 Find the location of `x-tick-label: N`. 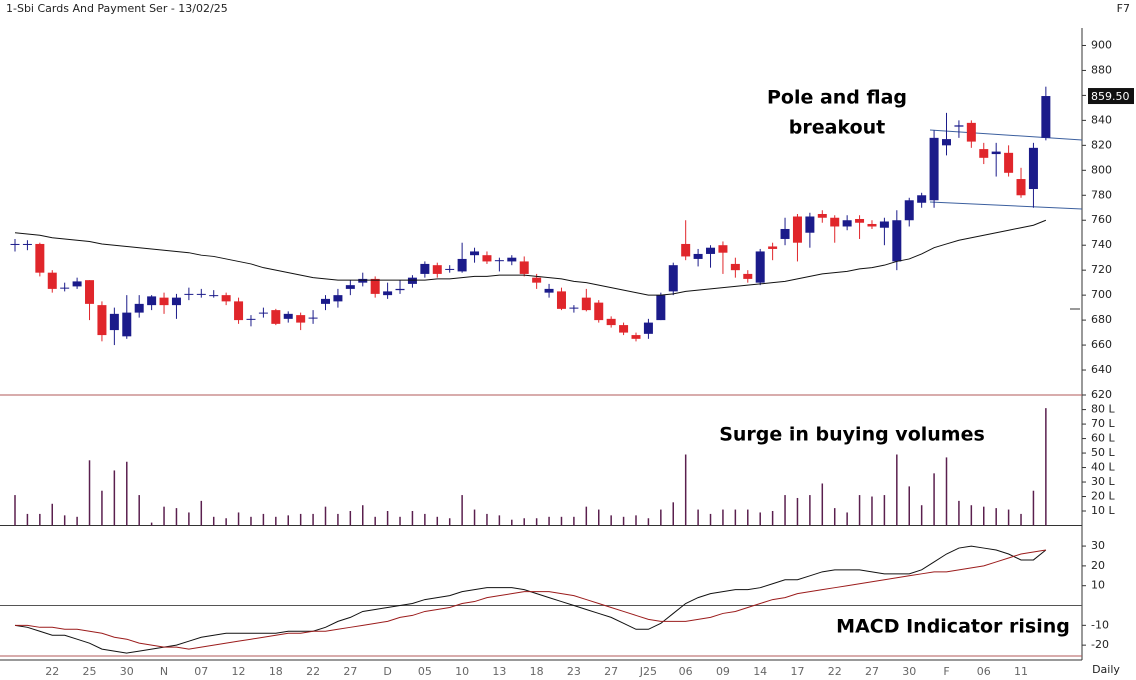

x-tick-label: N is located at coordinates (164, 671).